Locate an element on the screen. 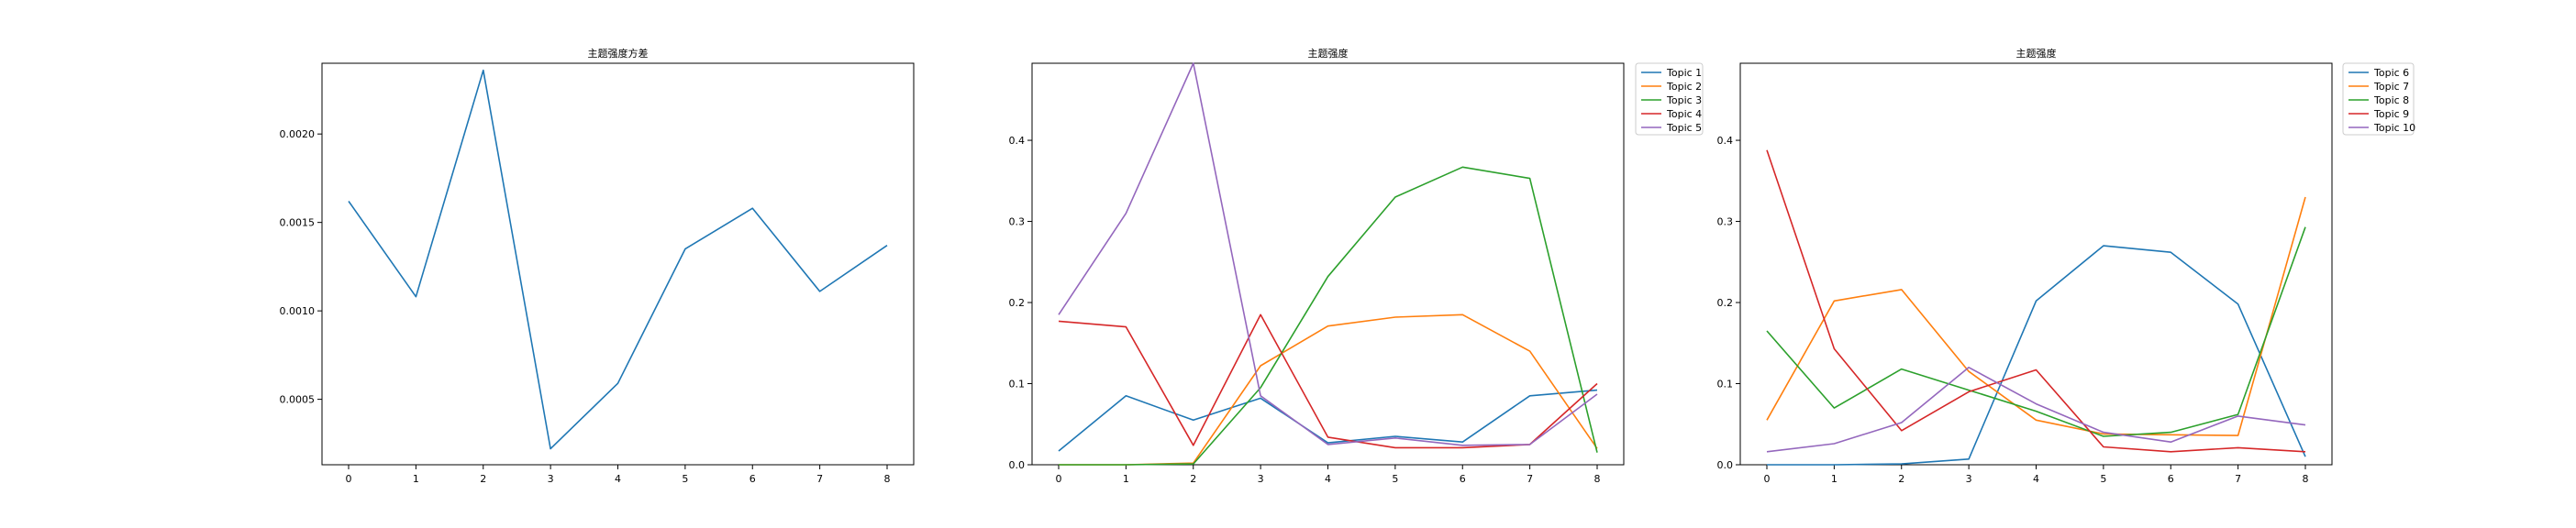  series-layer is located at coordinates (2036, 307).